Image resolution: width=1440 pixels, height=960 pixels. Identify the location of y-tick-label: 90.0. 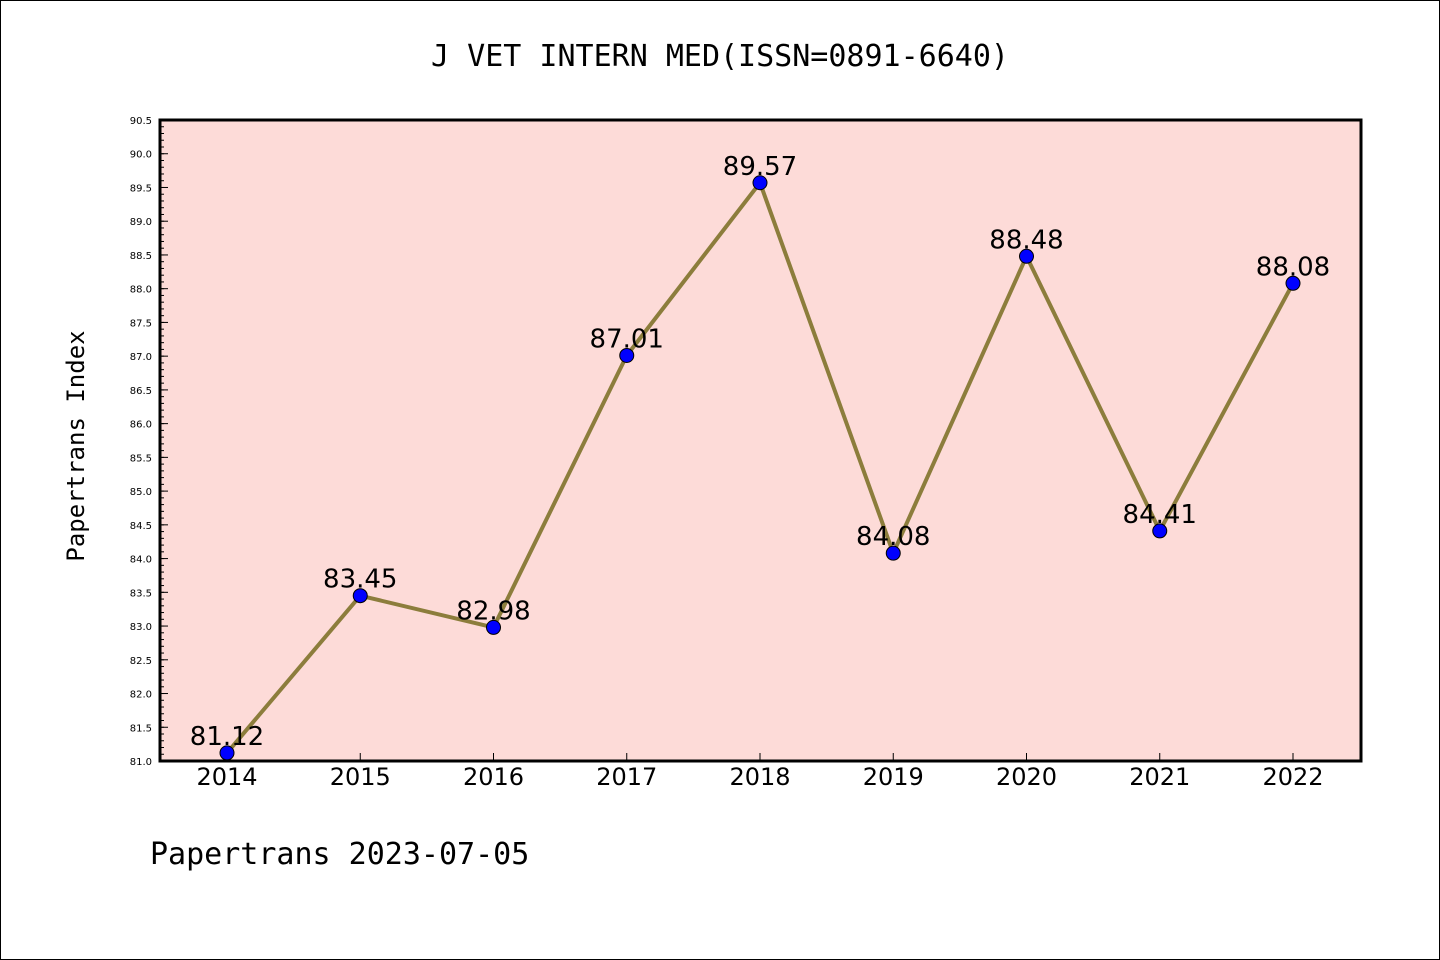
(141, 155).